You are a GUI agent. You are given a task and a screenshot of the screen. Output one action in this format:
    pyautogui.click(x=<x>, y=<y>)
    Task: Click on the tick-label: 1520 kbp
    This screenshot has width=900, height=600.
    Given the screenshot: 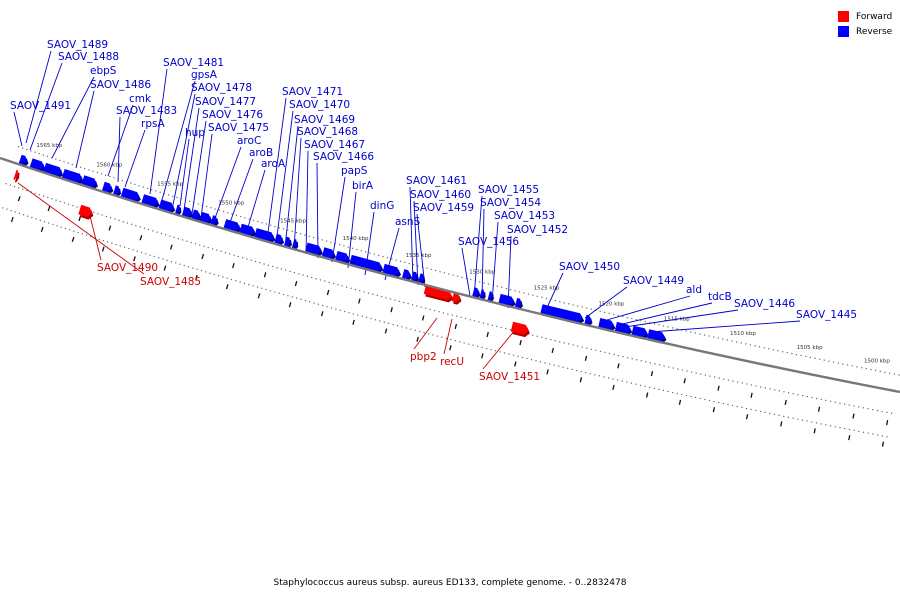 What is the action you would take?
    pyautogui.click(x=612, y=304)
    